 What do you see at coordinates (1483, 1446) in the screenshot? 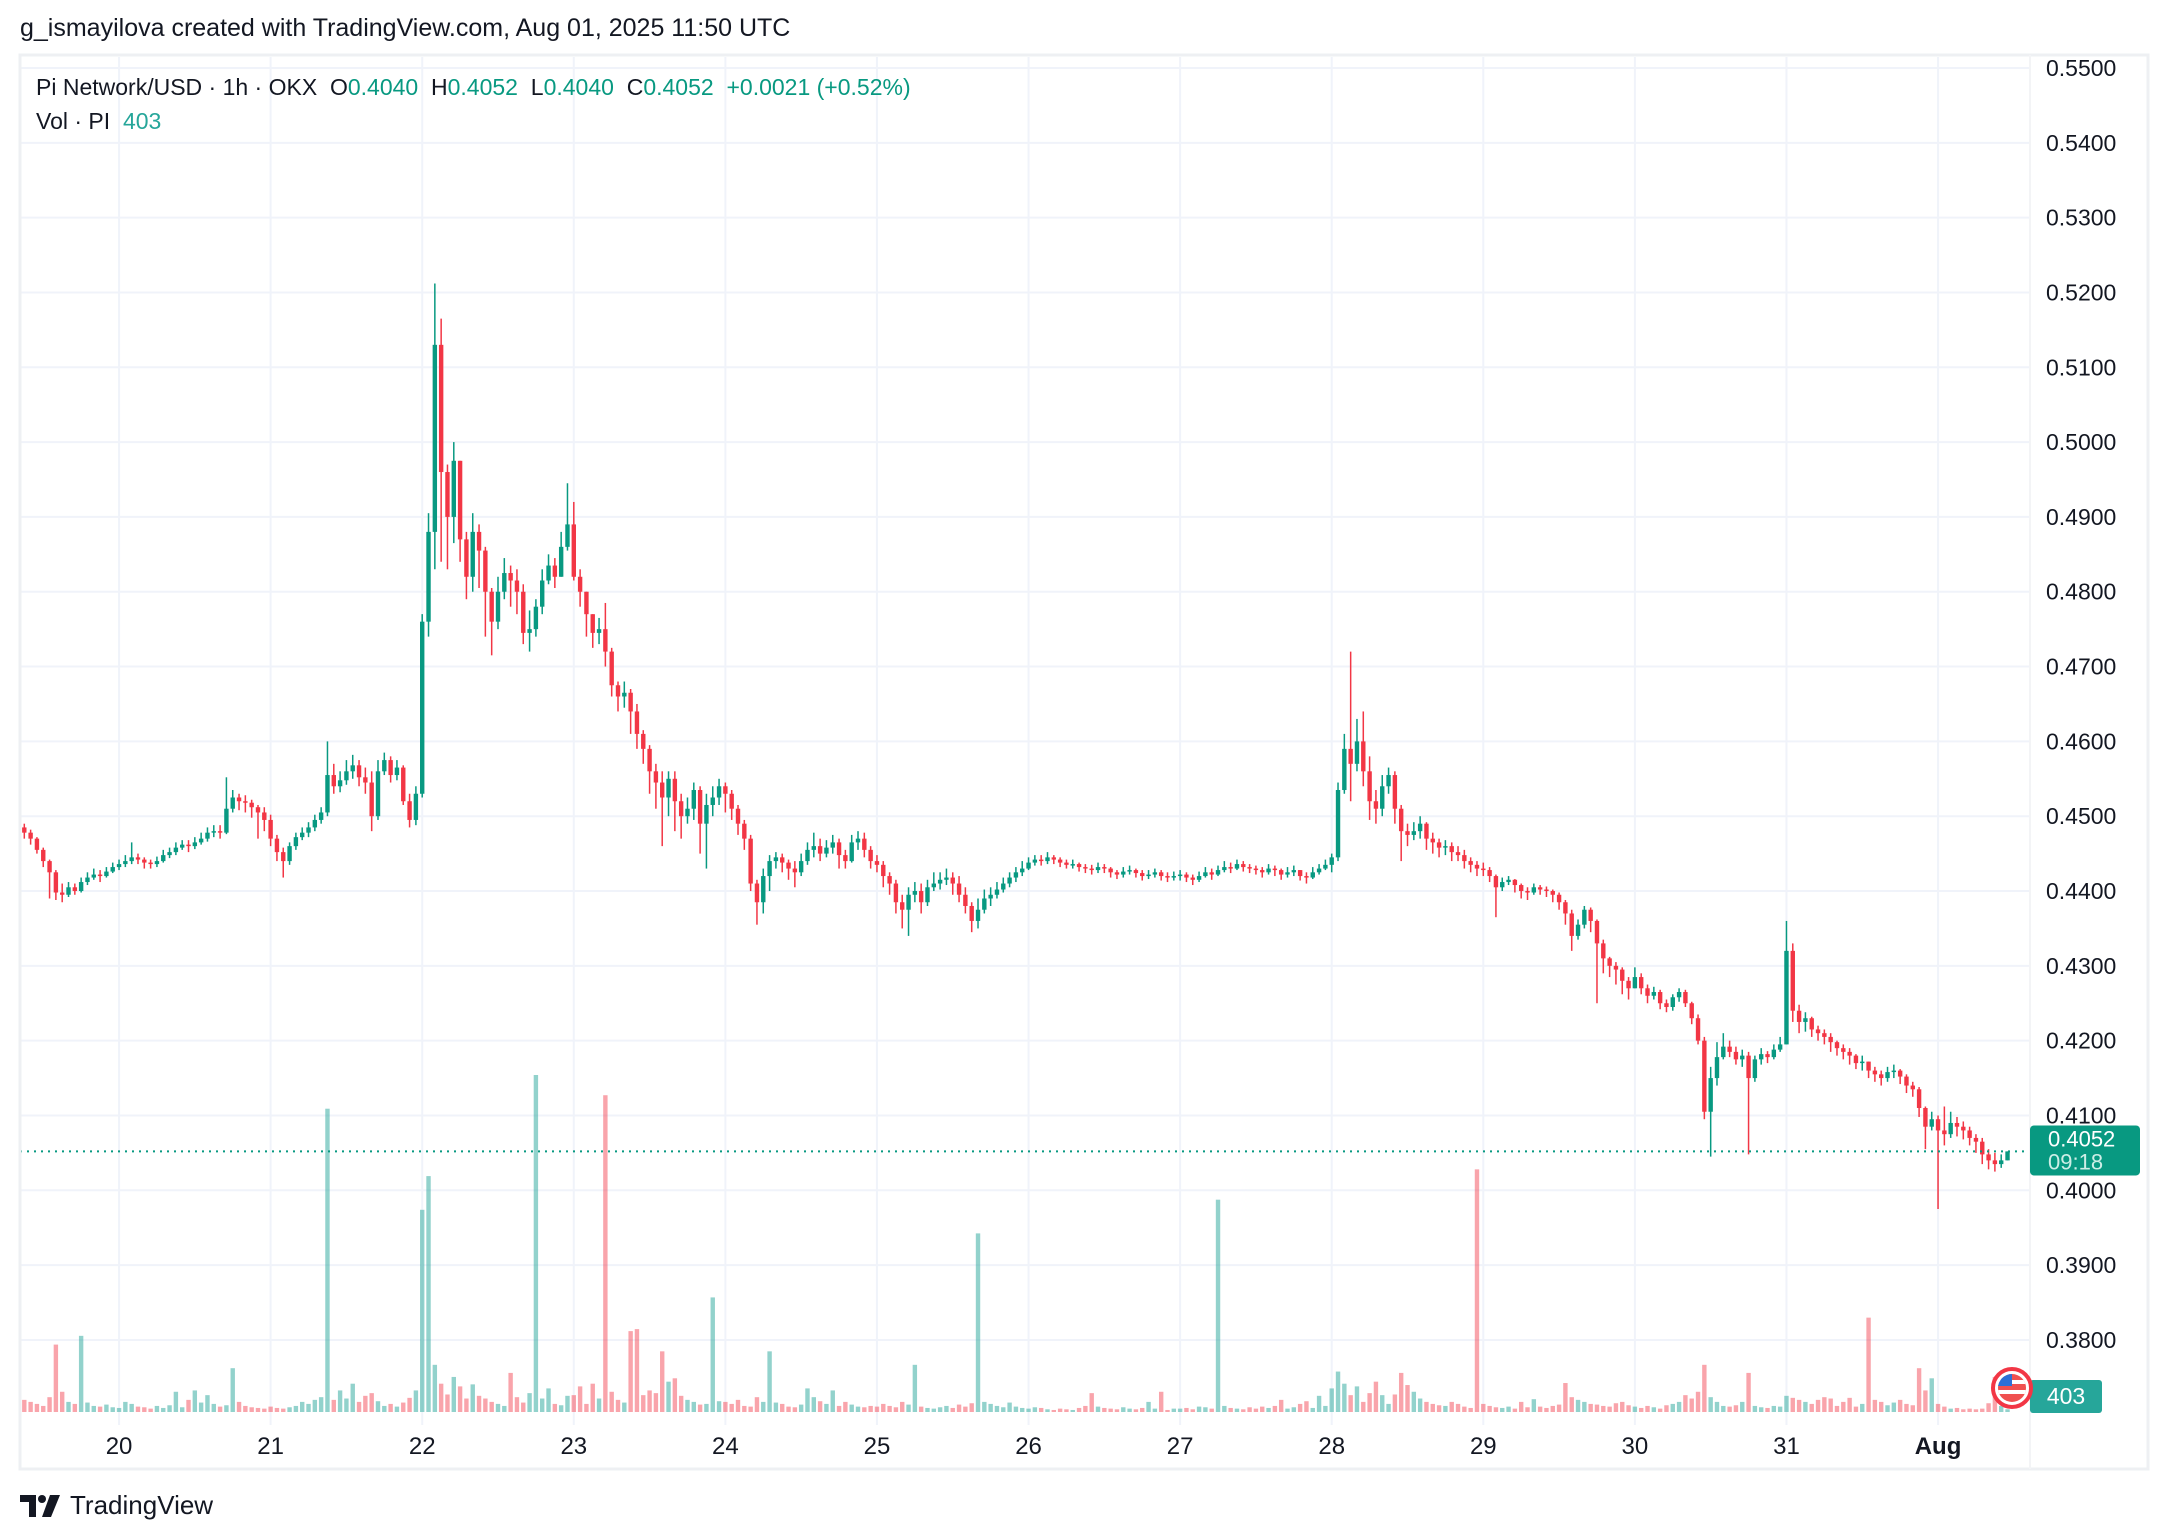
I see `time-tick-label: 29` at bounding box center [1483, 1446].